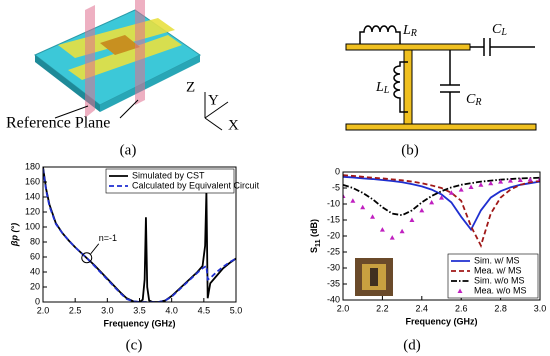 The width and height of the screenshot is (550, 356). I want to click on y-tick-label: -20, so click(333, 235).